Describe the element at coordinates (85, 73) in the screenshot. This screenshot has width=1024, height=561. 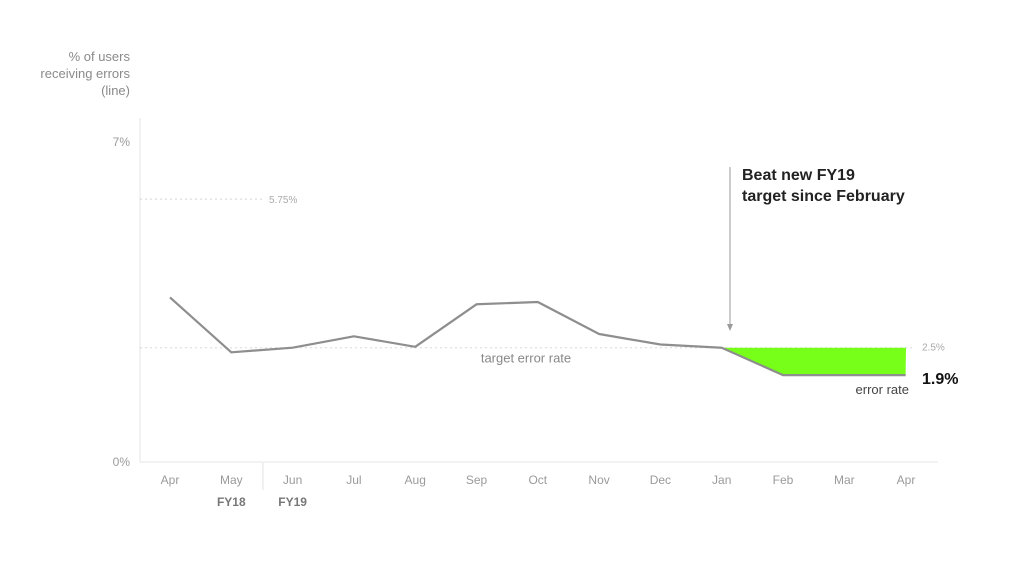
I see `y-axis-label: receiving errors` at that location.